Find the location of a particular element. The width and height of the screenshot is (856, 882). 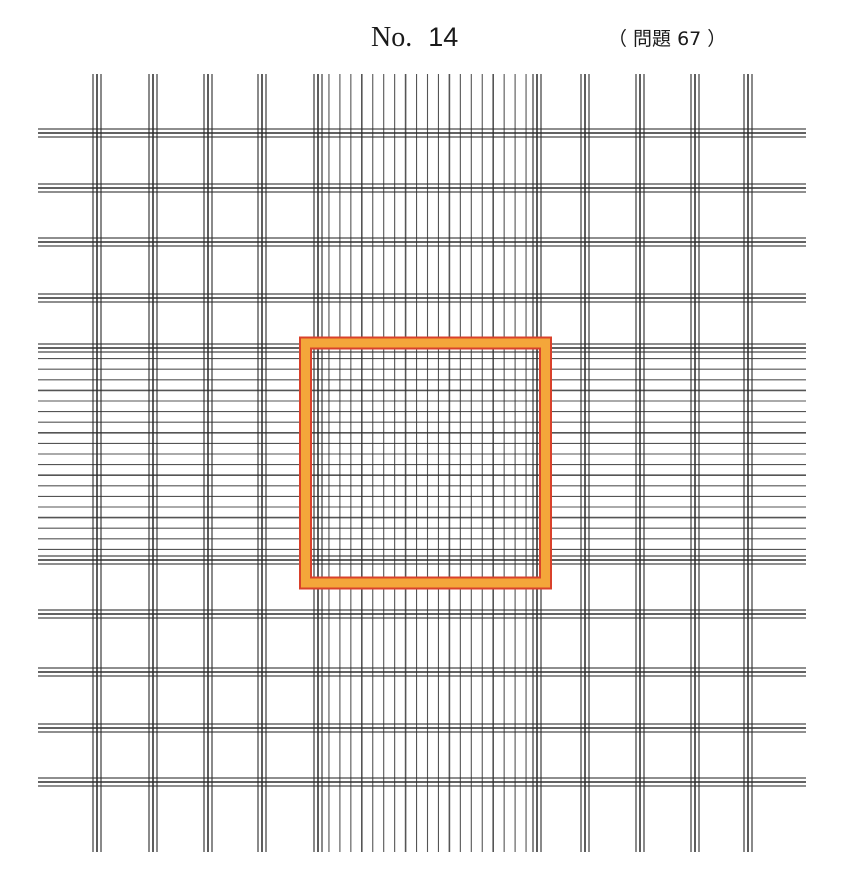

figure-number-label: No. 14 is located at coordinates (414, 38).